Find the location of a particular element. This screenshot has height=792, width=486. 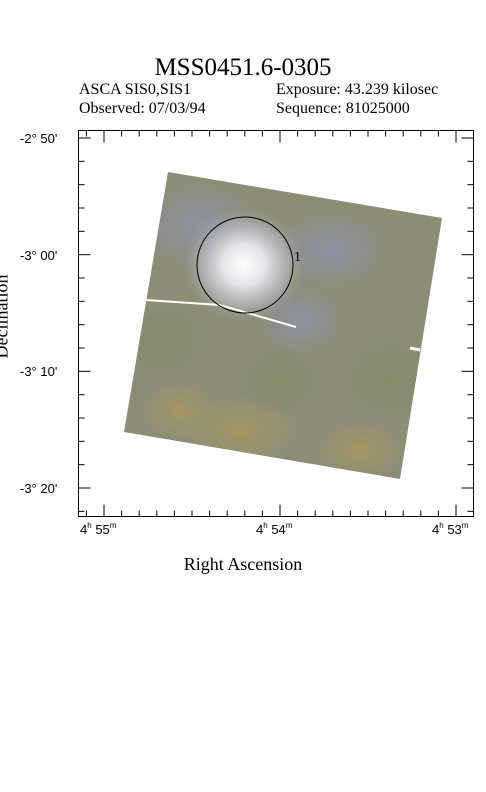

observed-label: Observed: 07/03/94 is located at coordinates (142, 108).